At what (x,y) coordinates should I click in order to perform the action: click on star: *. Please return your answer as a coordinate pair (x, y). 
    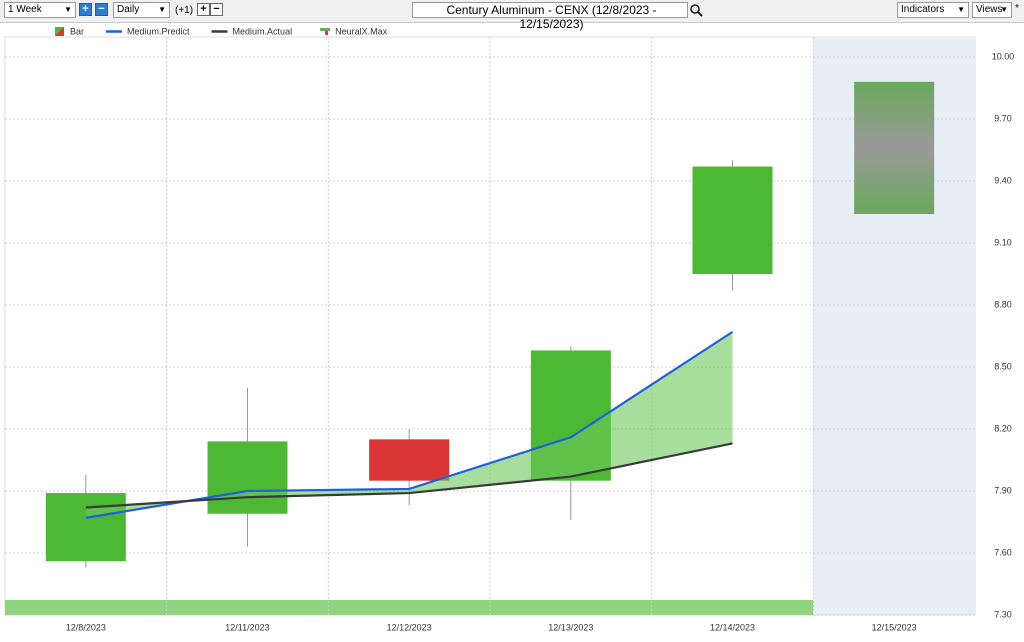
    Looking at the image, I should click on (1017, 8).